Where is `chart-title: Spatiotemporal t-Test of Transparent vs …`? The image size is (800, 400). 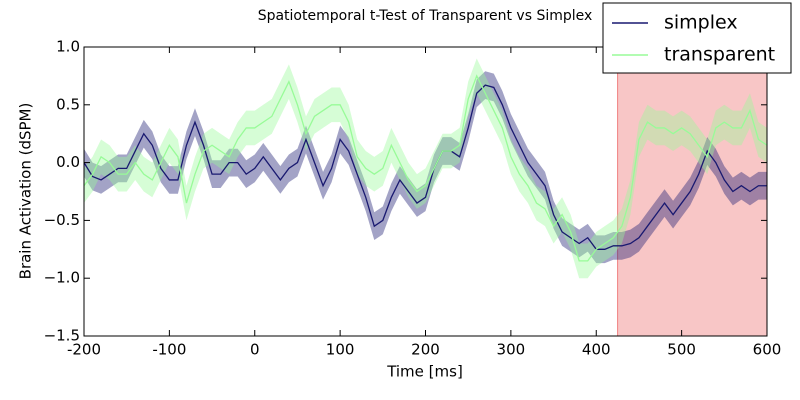 chart-title: Spatiotemporal t-Test of Transparent vs … is located at coordinates (425, 16).